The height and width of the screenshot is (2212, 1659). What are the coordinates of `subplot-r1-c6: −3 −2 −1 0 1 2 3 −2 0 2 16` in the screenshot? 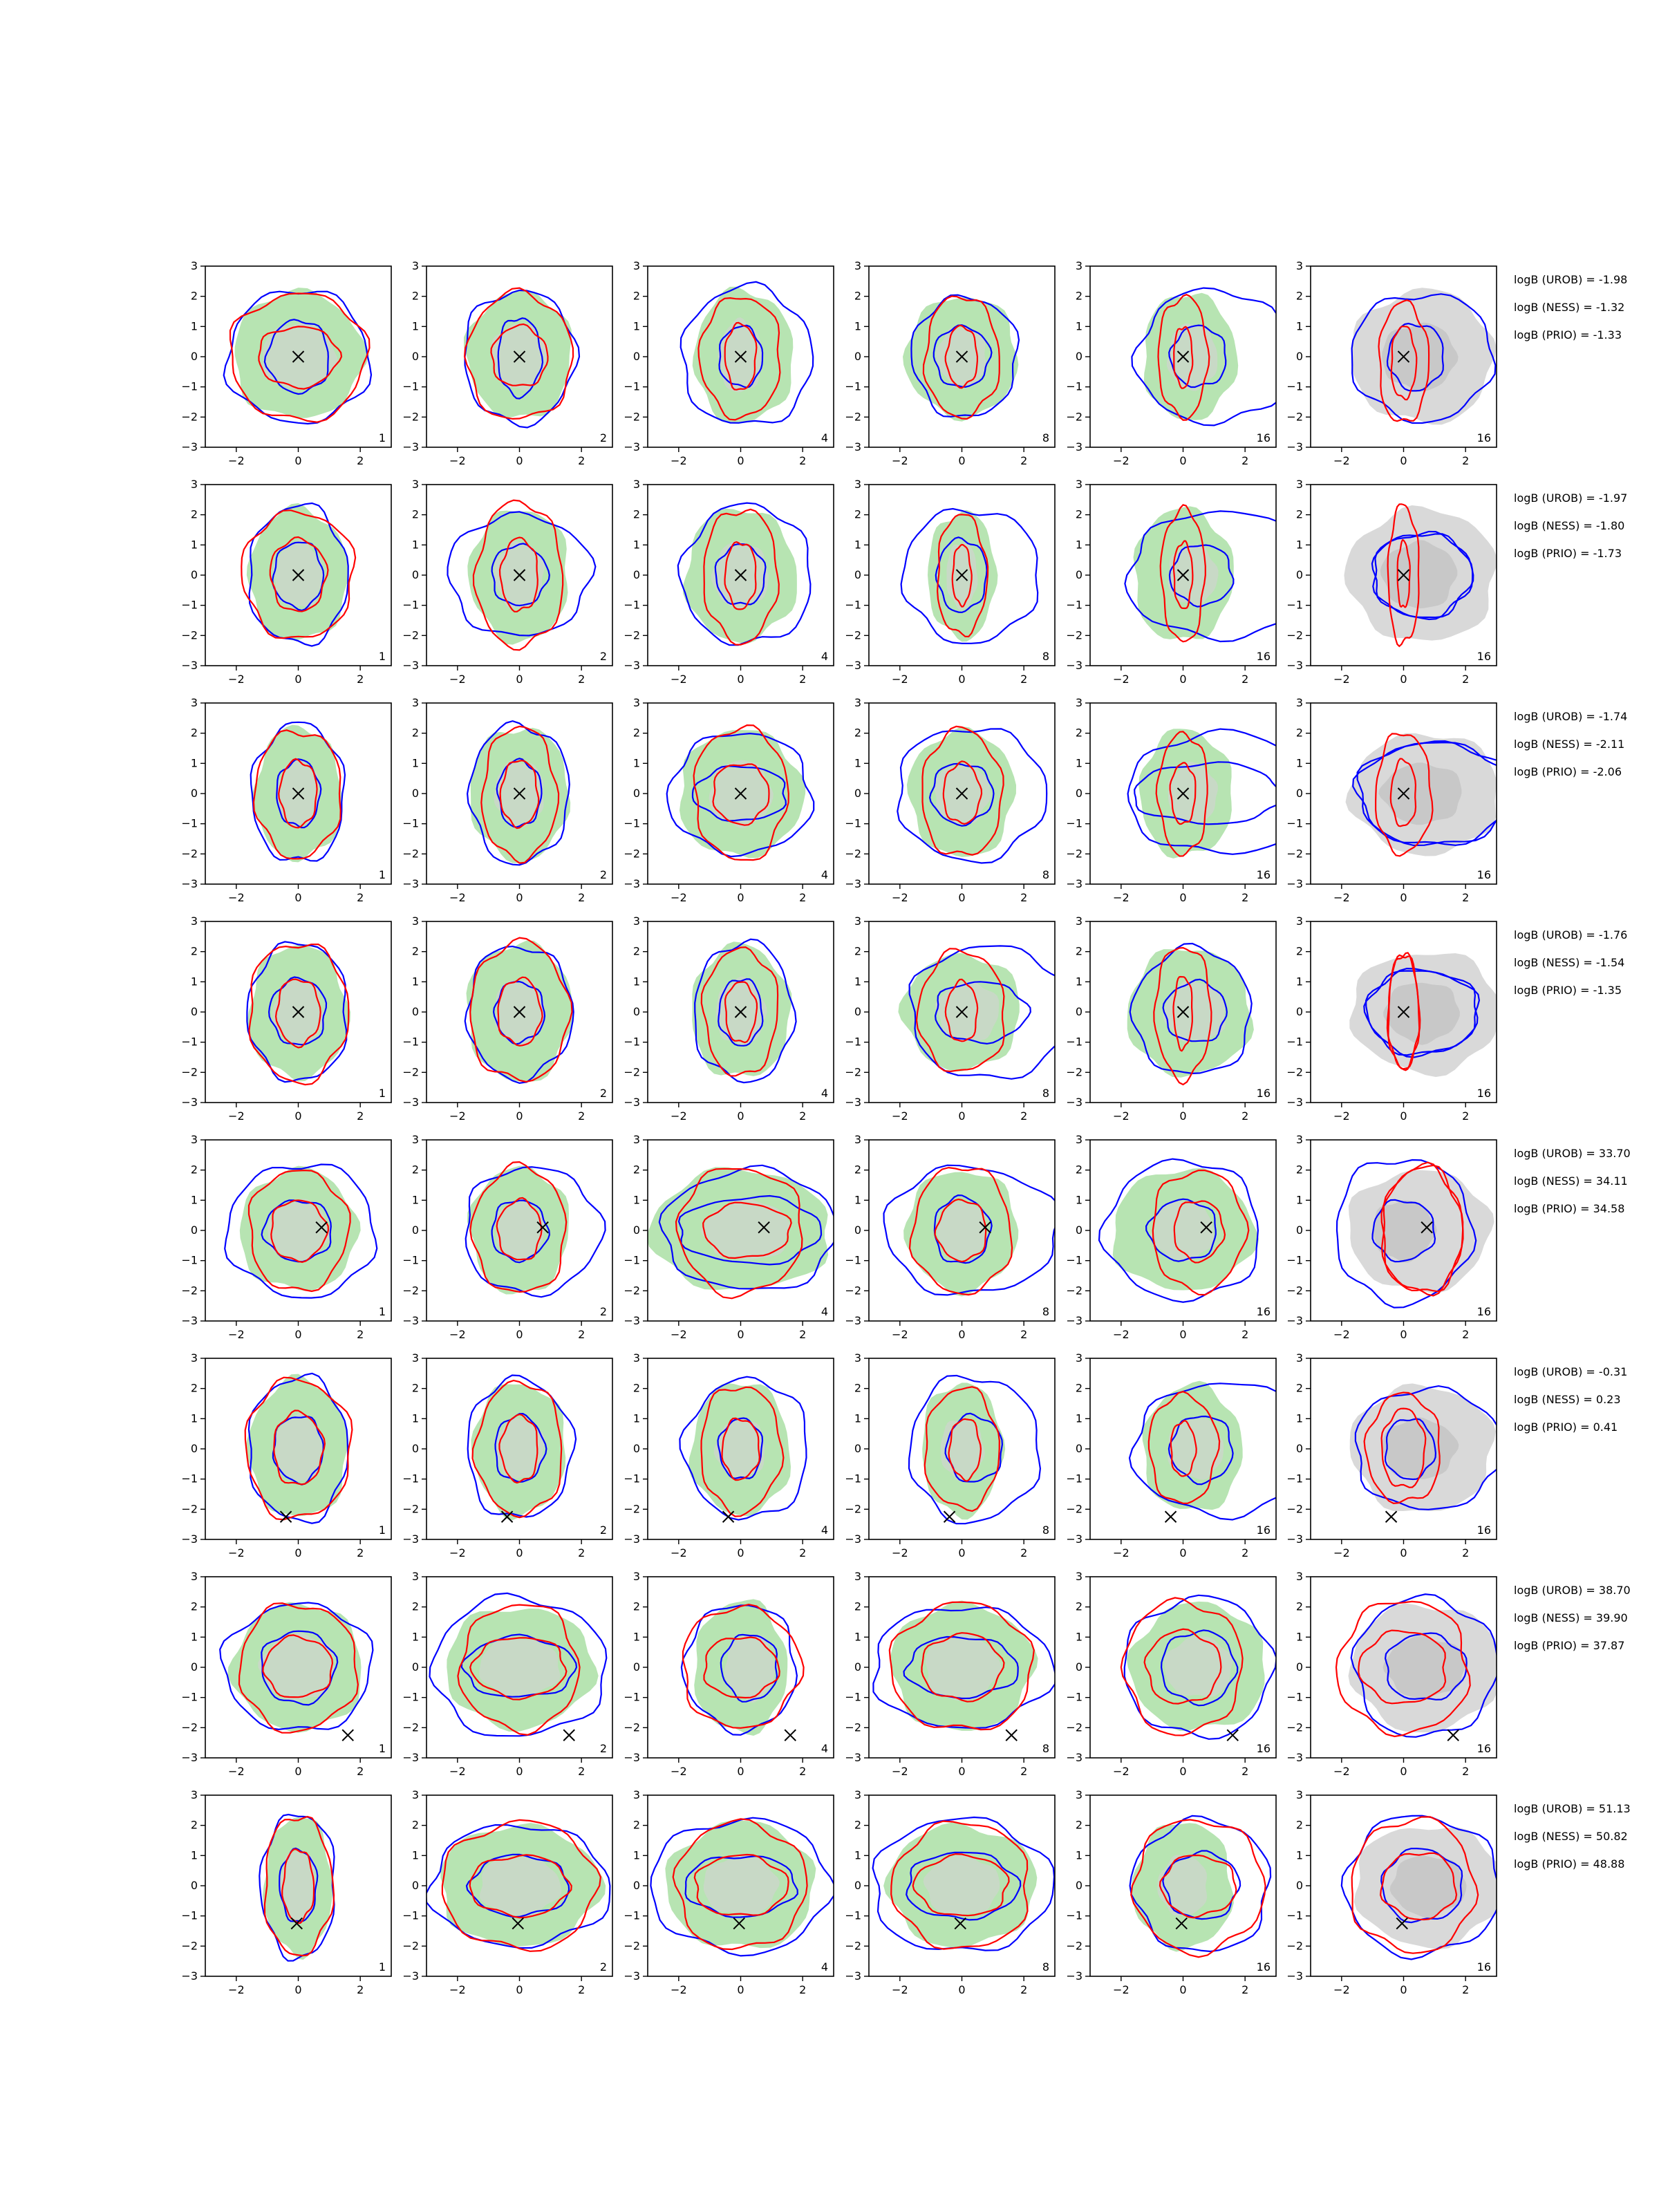 It's located at (1391, 363).